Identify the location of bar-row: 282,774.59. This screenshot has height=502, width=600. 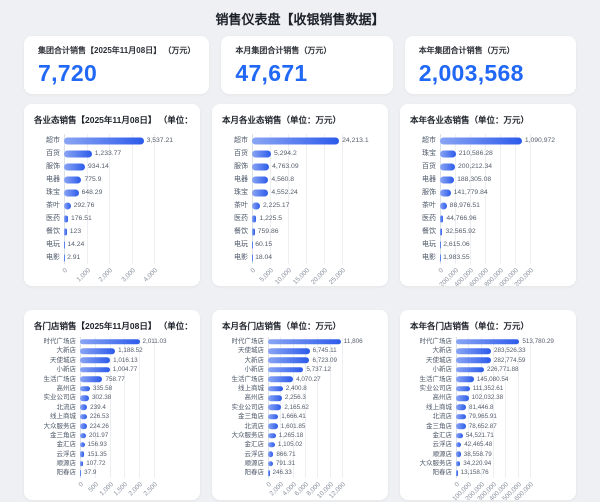
(493, 360).